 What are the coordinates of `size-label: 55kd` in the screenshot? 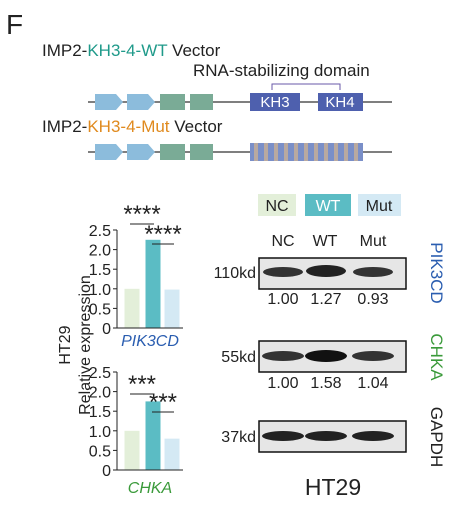 It's located at (238, 357).